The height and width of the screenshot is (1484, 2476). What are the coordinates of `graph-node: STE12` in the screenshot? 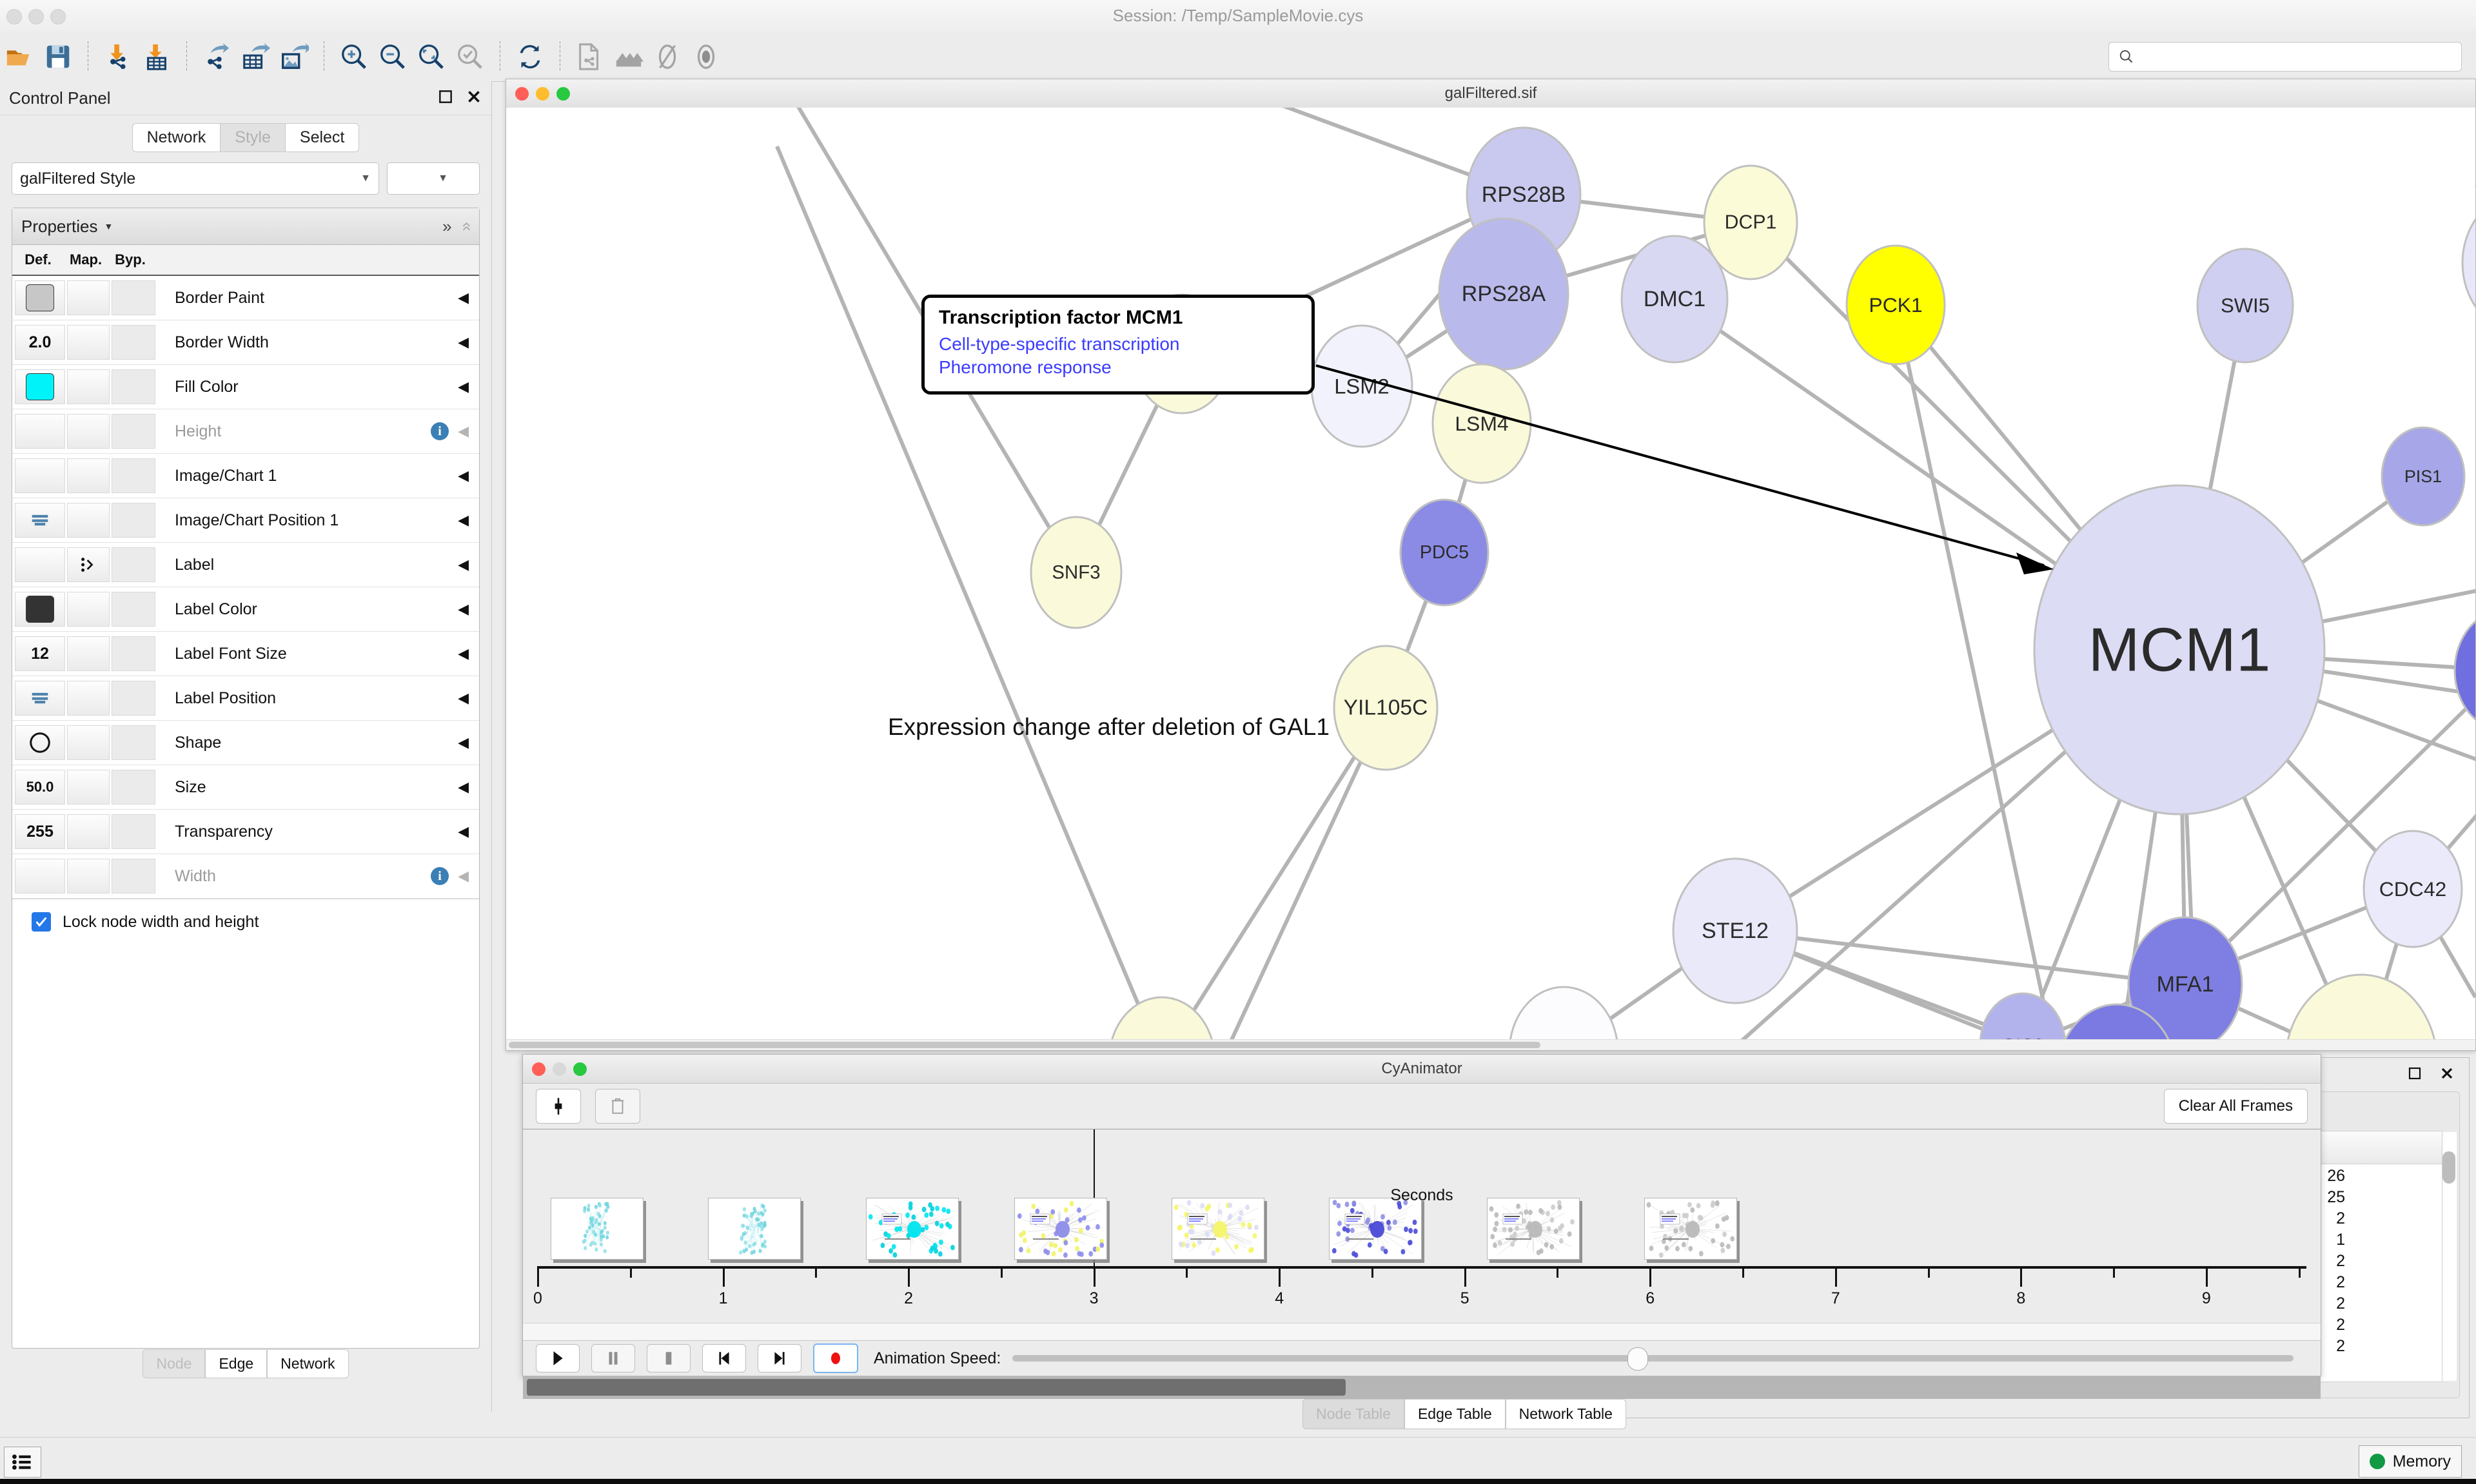 It's located at (1735, 930).